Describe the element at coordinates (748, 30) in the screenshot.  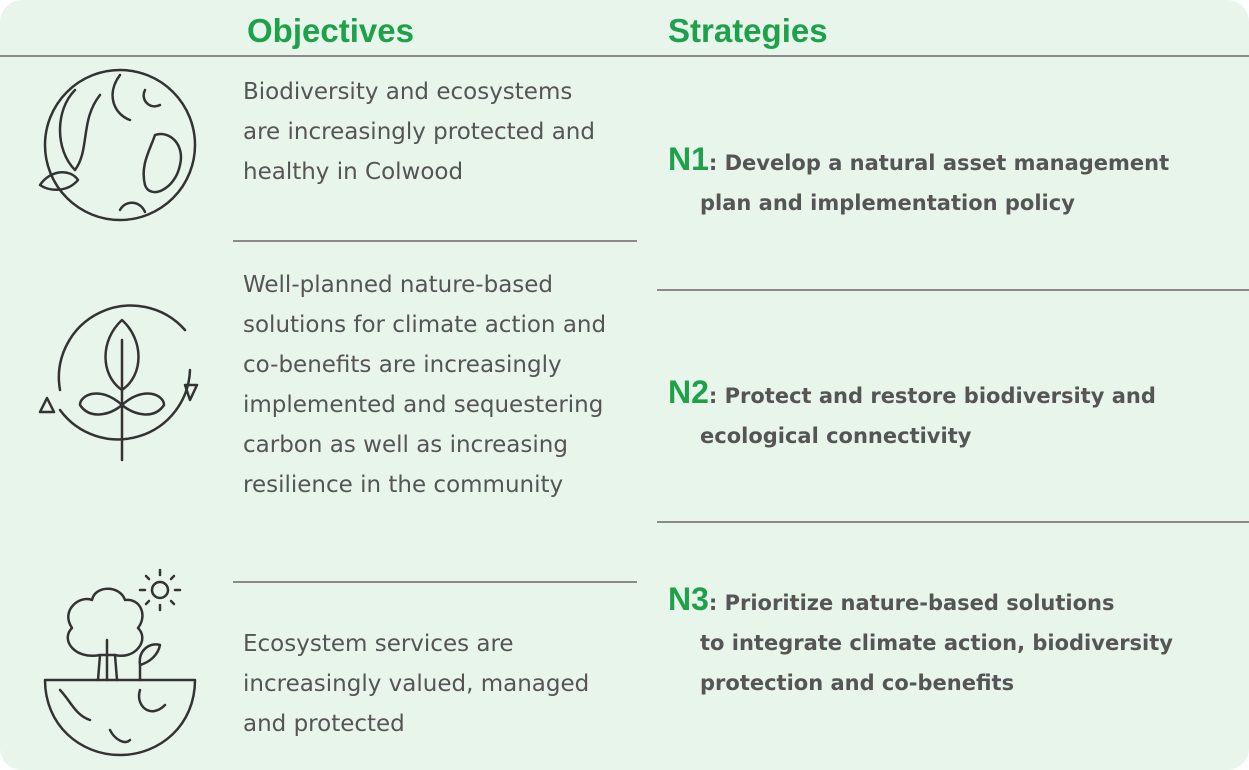
I see `strategies-title: Strategies` at that location.